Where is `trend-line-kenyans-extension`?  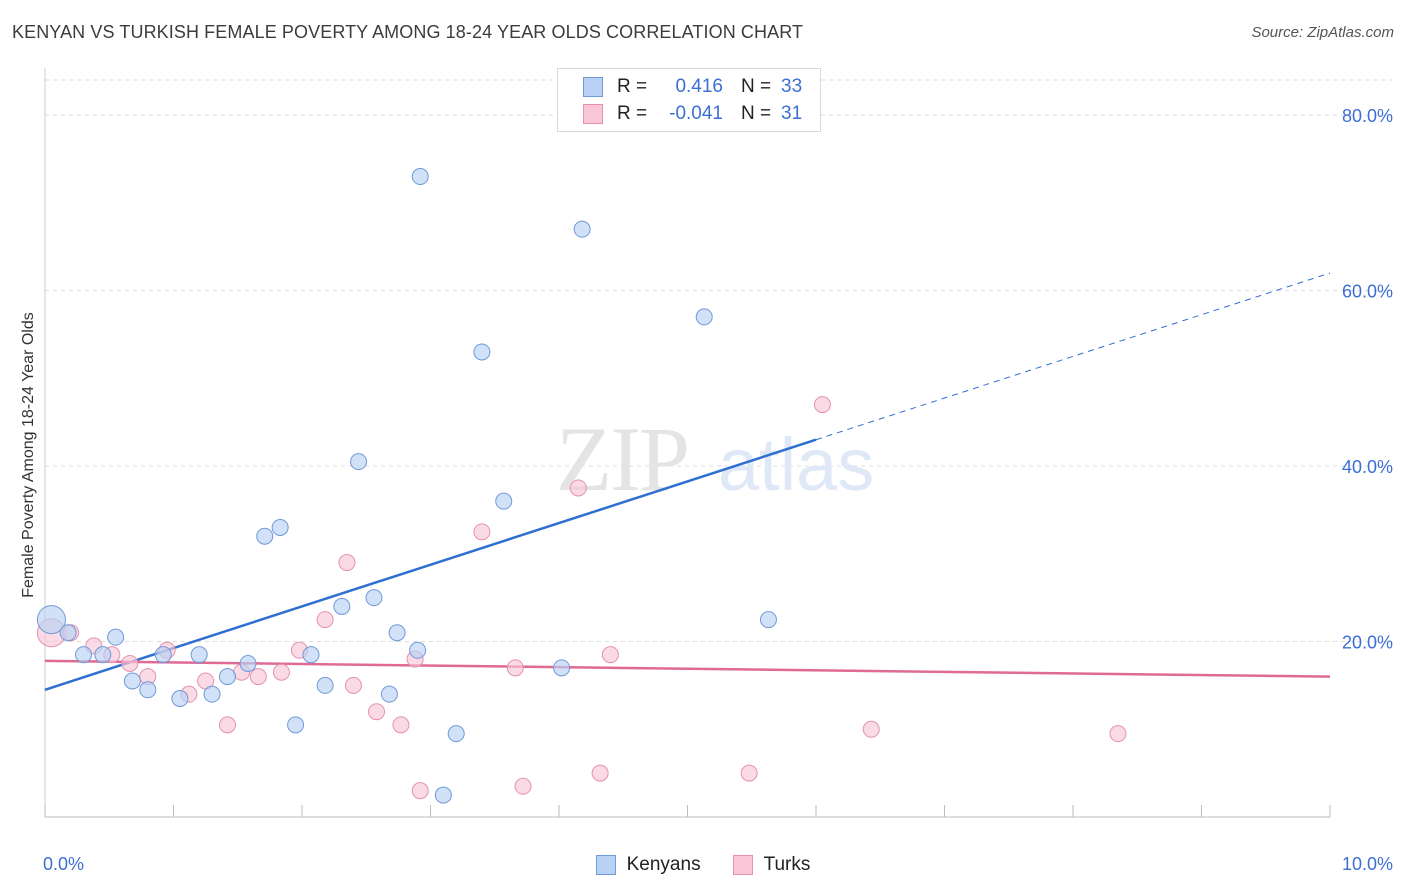
trend-line-kenyans-extension is located at coordinates (1073, 356).